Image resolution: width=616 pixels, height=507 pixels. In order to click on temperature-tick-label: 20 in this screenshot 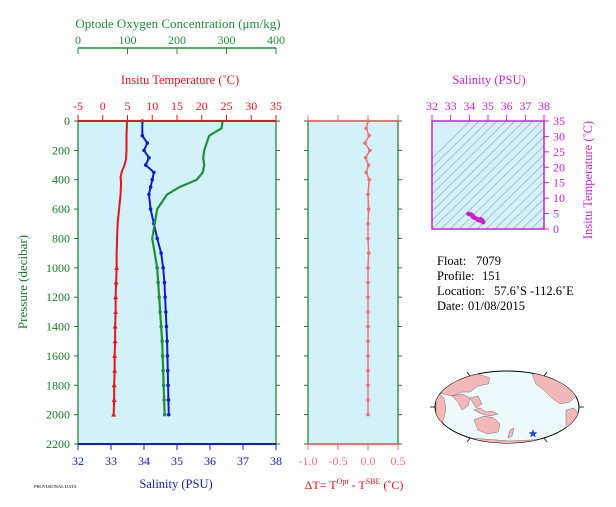, I will do `click(202, 106)`.